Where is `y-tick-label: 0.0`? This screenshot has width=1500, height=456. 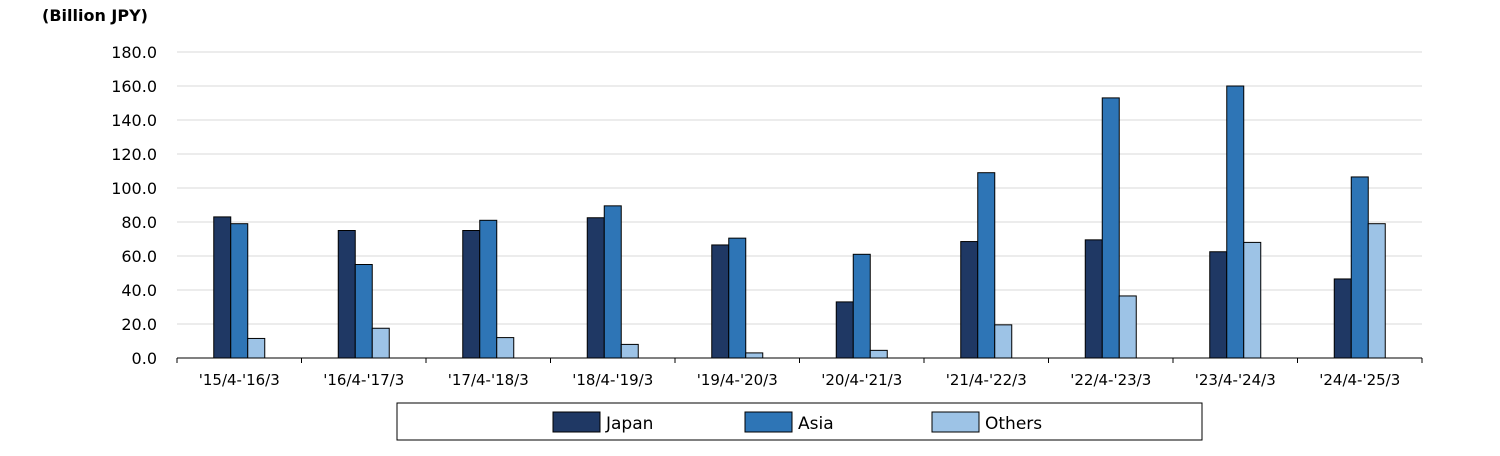
y-tick-label: 0.0 is located at coordinates (144, 358).